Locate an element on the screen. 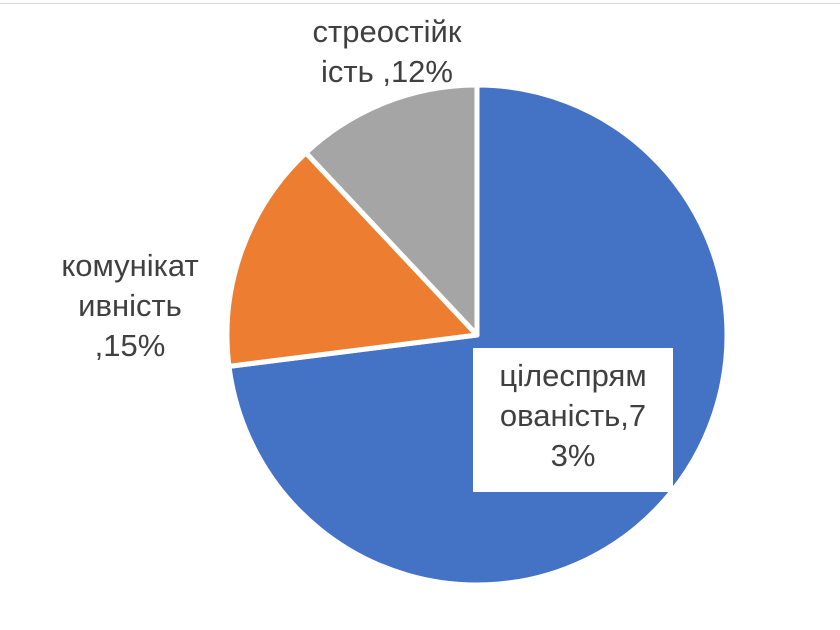 The height and width of the screenshot is (630, 840). data-label-streostiikist: стреостійк ість ,12% is located at coordinates (387, 51).